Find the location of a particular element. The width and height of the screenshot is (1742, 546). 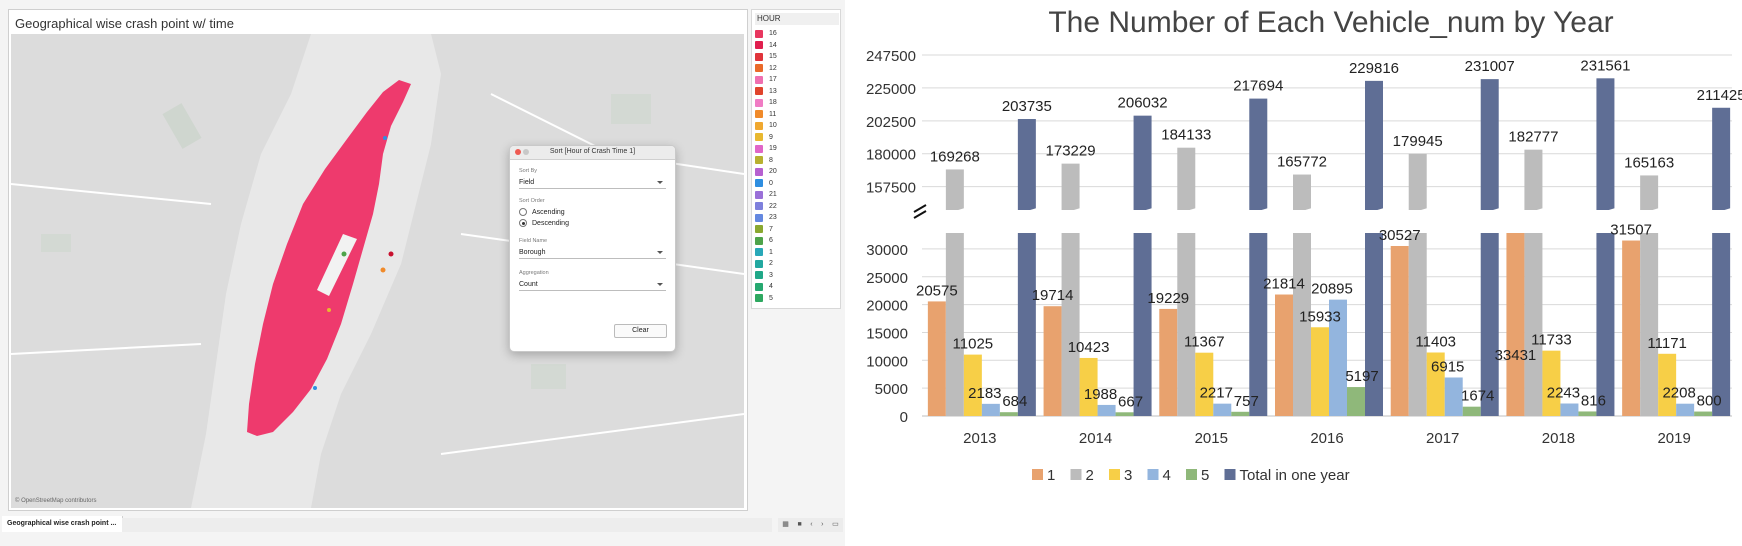

prev-sheet-icon: ‹ is located at coordinates (811, 524).